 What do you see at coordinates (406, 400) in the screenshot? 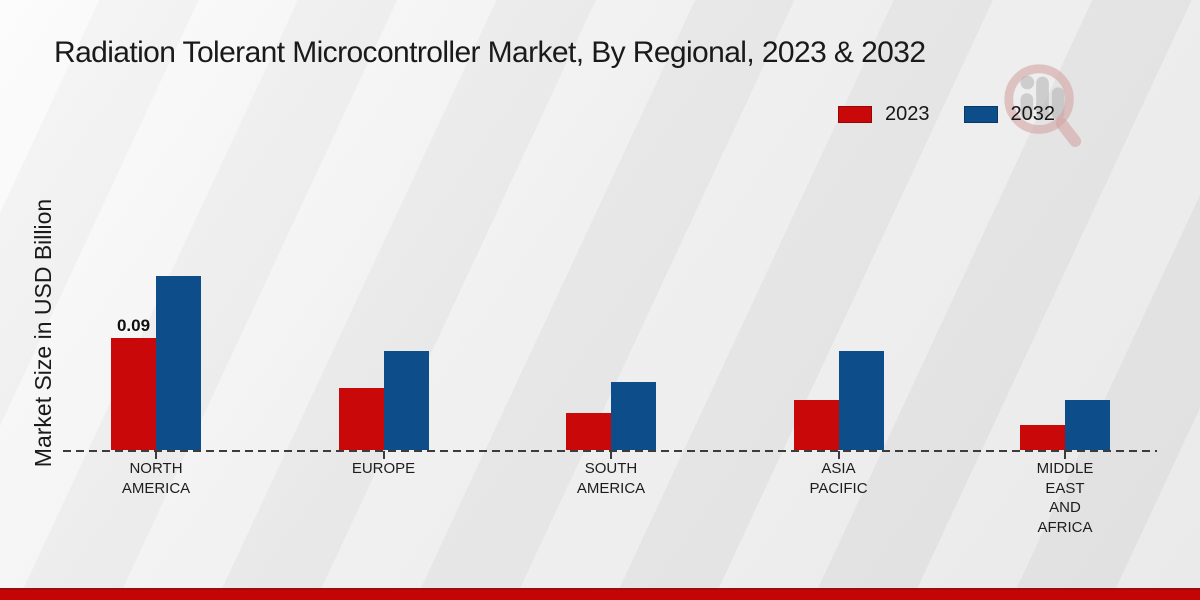
I see `bar-2032-europe` at bounding box center [406, 400].